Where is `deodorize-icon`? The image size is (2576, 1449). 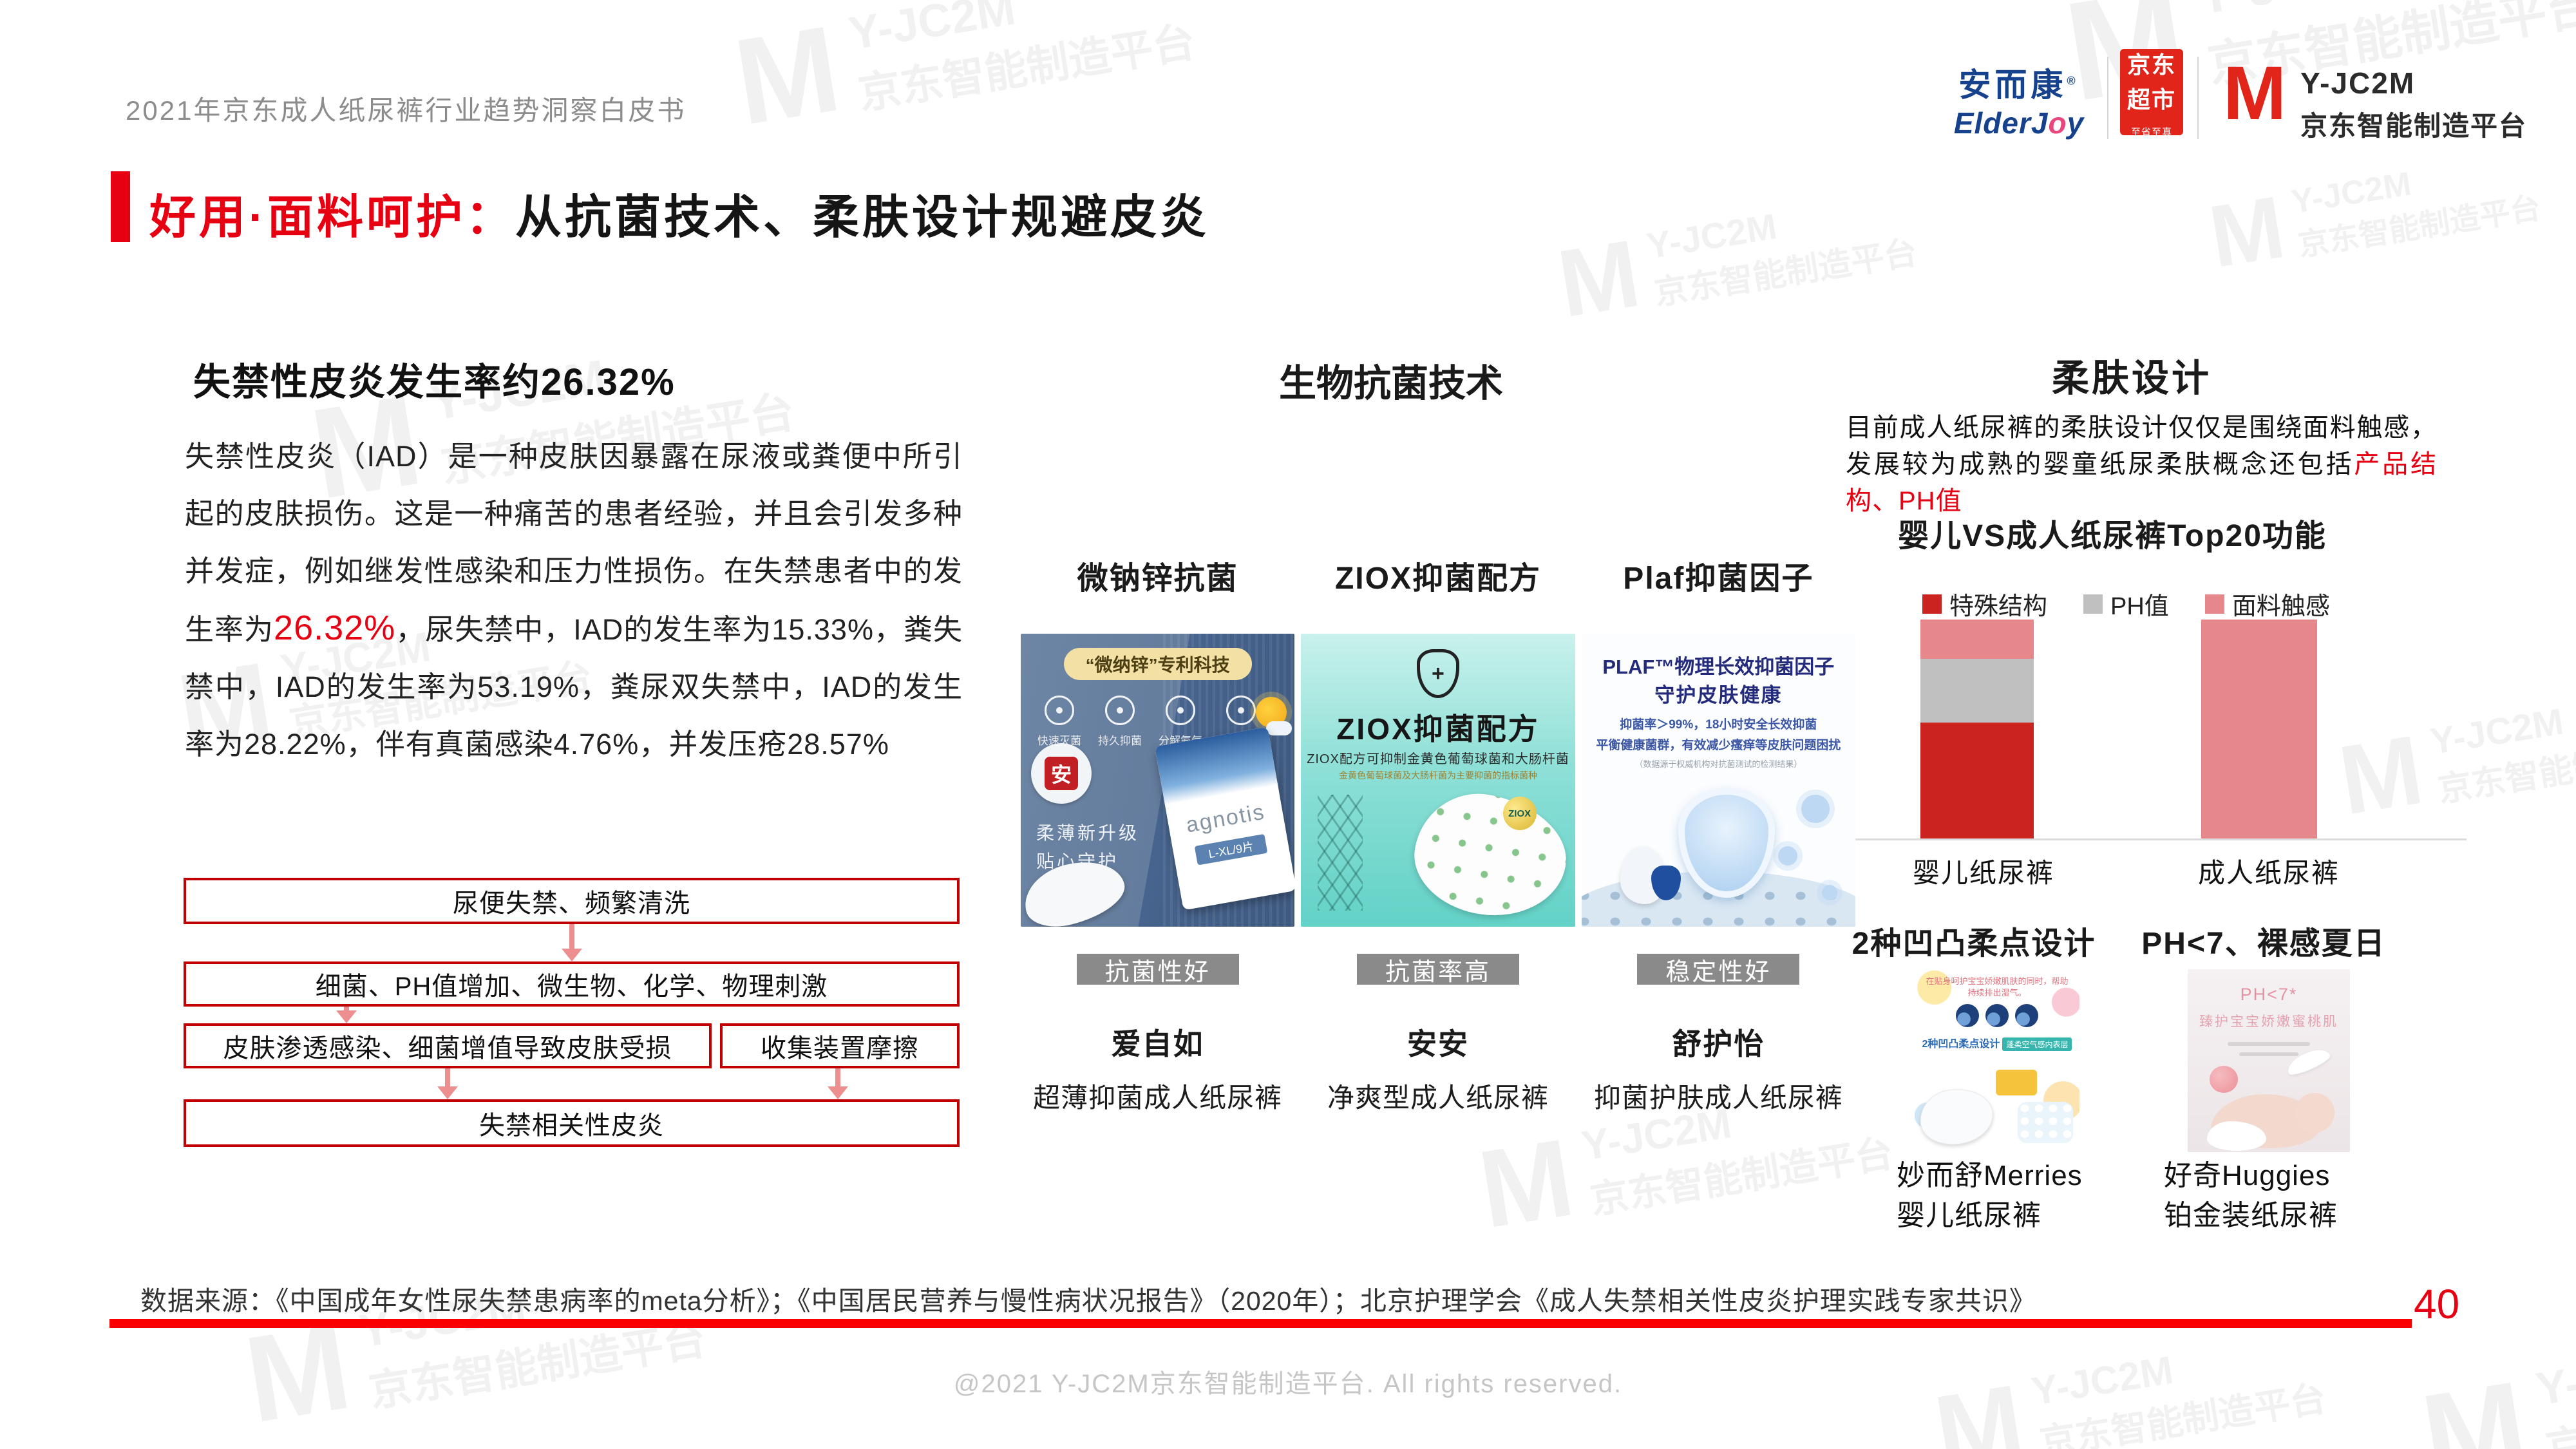 deodorize-icon is located at coordinates (1241, 711).